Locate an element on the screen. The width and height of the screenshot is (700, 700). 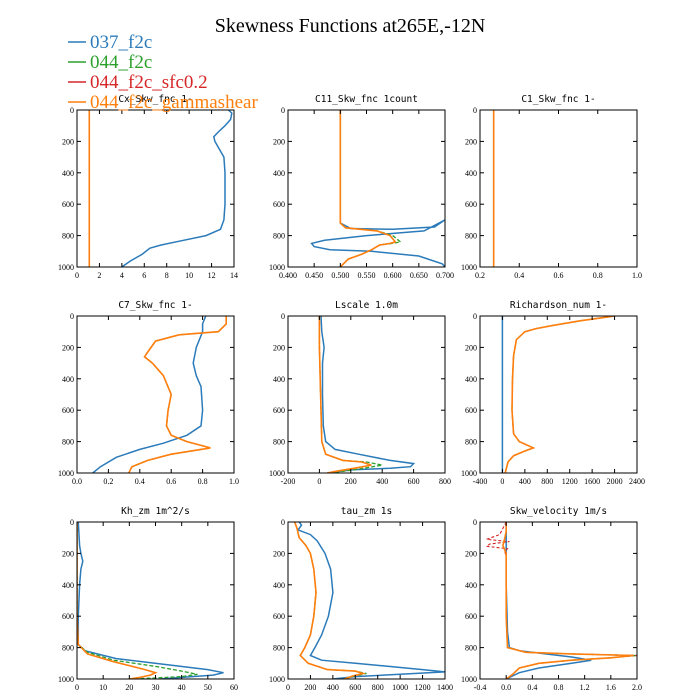
panel-title: C11_Skw_fnc 1count is located at coordinates (366, 99).